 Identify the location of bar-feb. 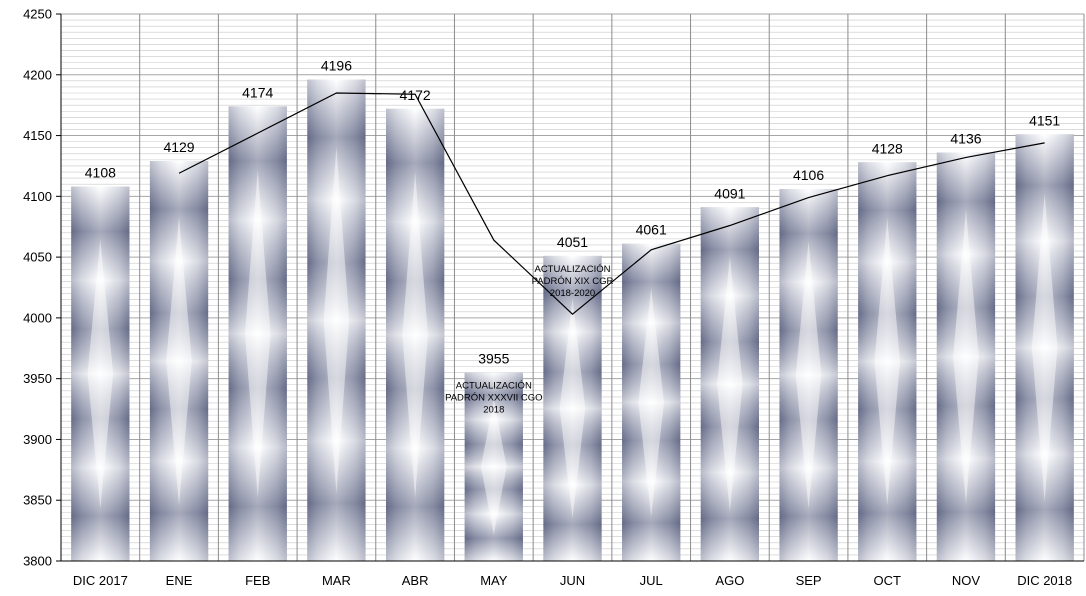
(257, 333).